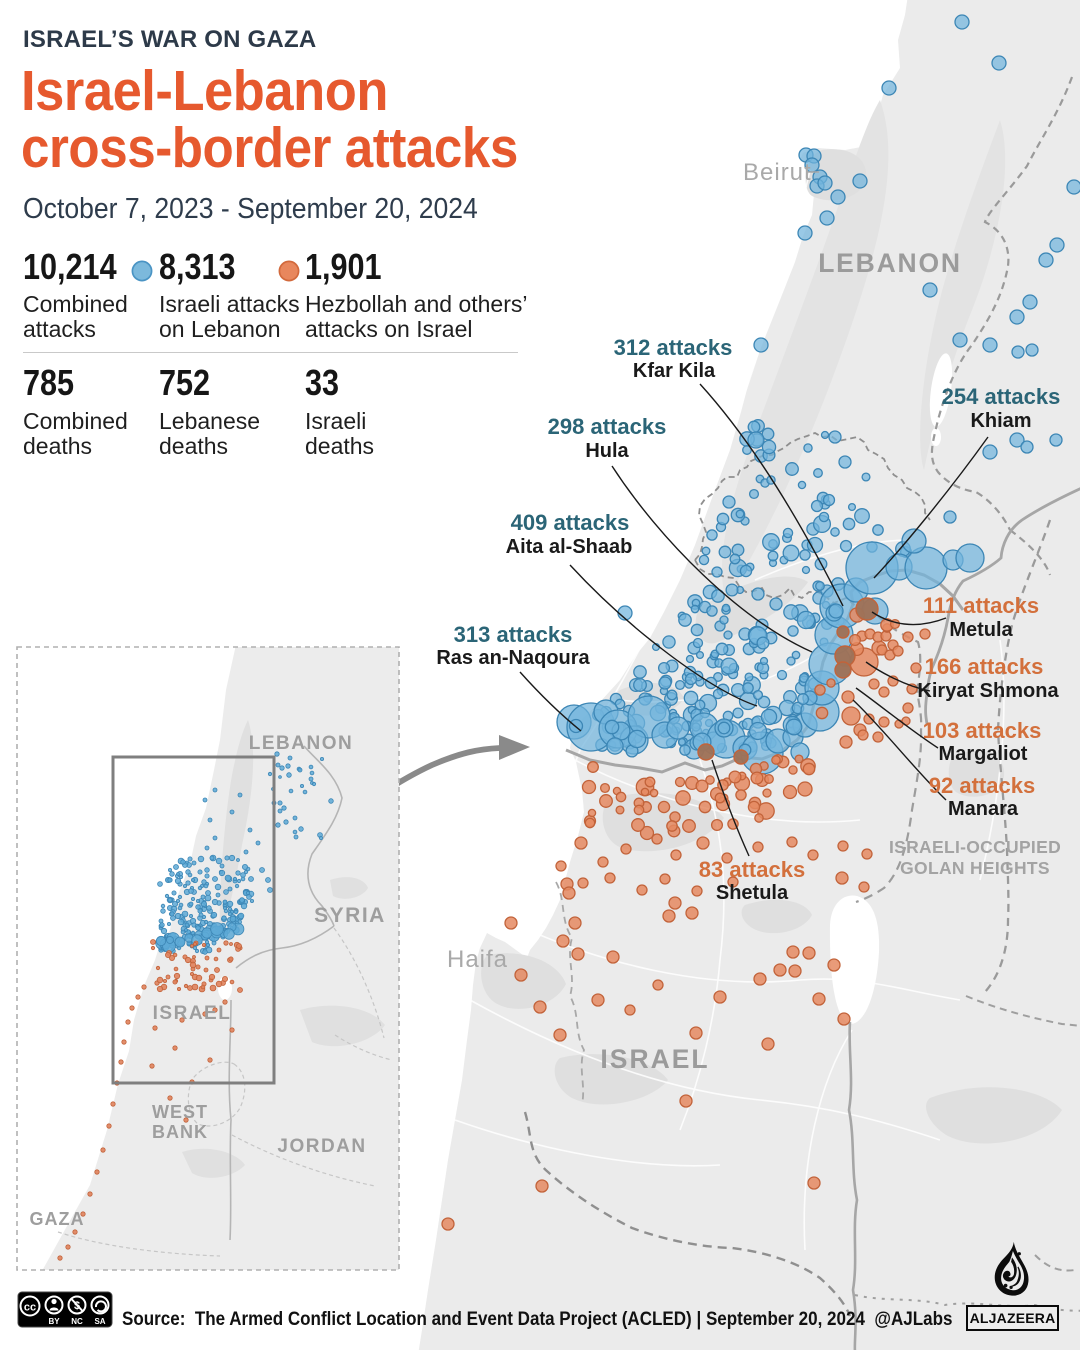  Describe the element at coordinates (477, 959) in the screenshot. I see `svg-text: Haifa` at that location.